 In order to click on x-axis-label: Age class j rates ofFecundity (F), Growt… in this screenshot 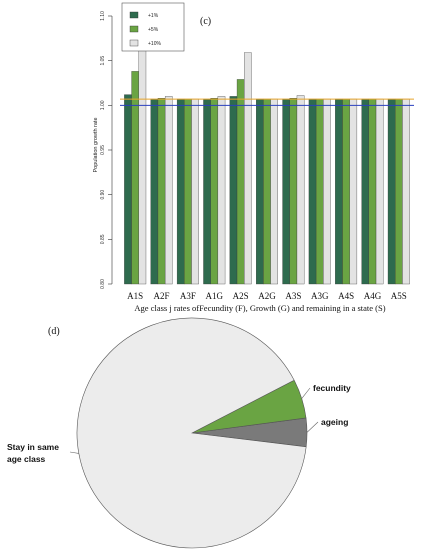, I will do `click(259, 308)`.